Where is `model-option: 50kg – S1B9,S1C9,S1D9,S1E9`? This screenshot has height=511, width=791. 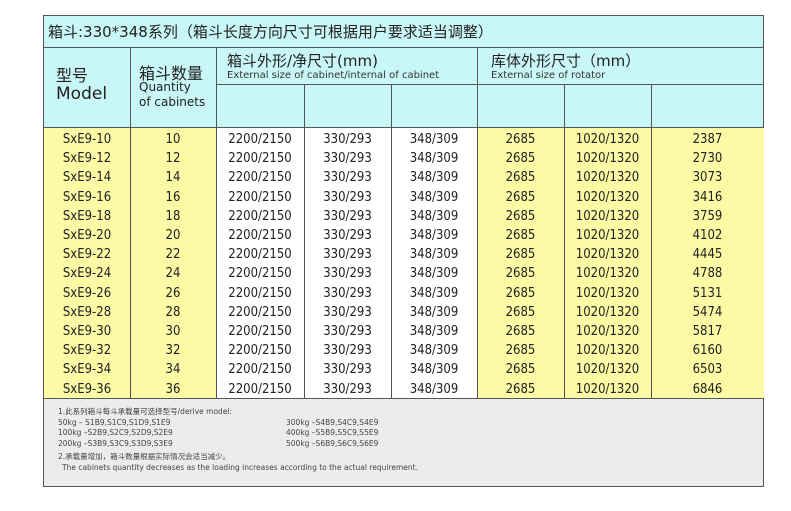
model-option: 50kg – S1B9,S1C9,S1D9,S1E9 is located at coordinates (114, 422).